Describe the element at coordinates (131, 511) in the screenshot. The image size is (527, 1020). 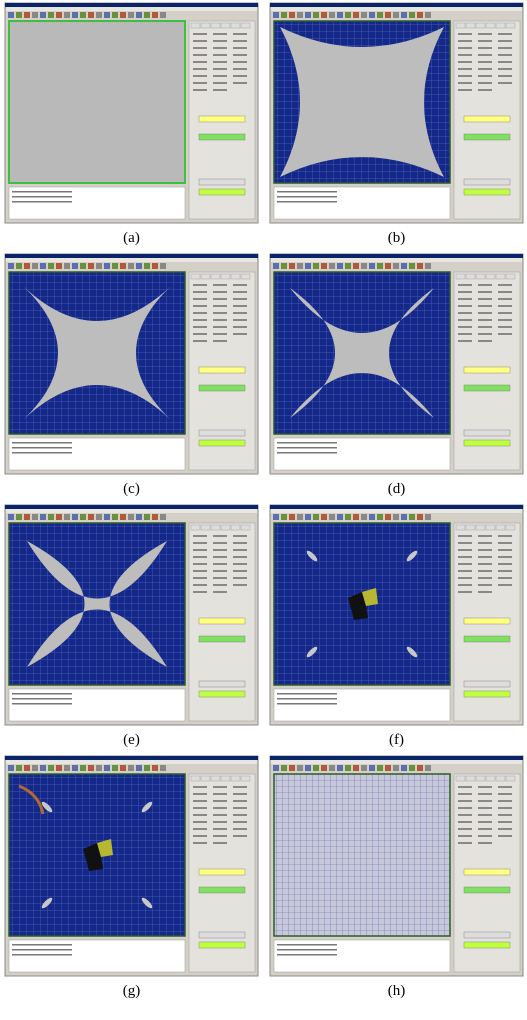
I see `menu-bar` at that location.